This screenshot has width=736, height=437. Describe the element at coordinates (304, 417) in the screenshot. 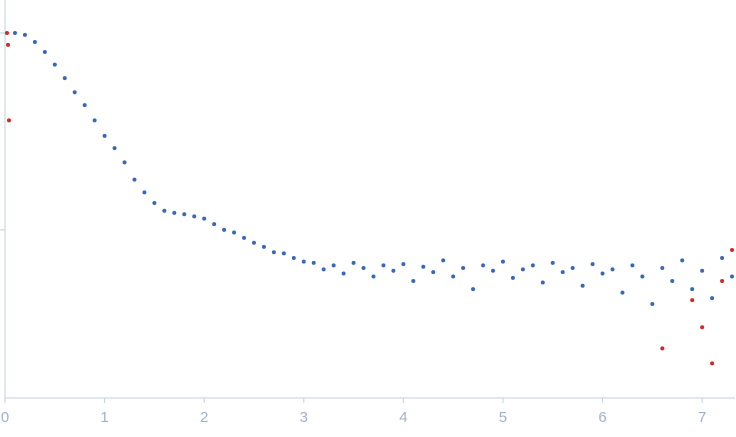

I see `x-tick-label: 3` at that location.